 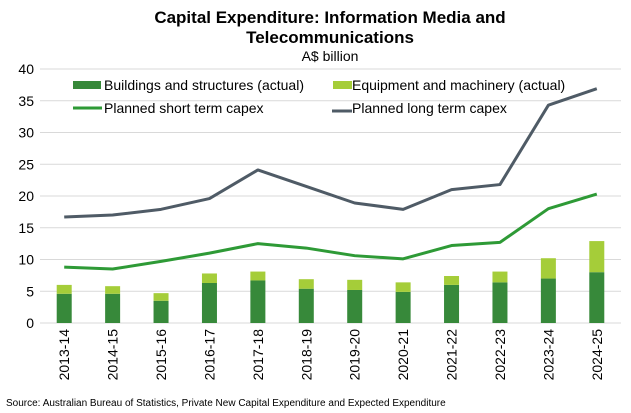 I want to click on y-tick-label: 0, so click(x=30, y=323).